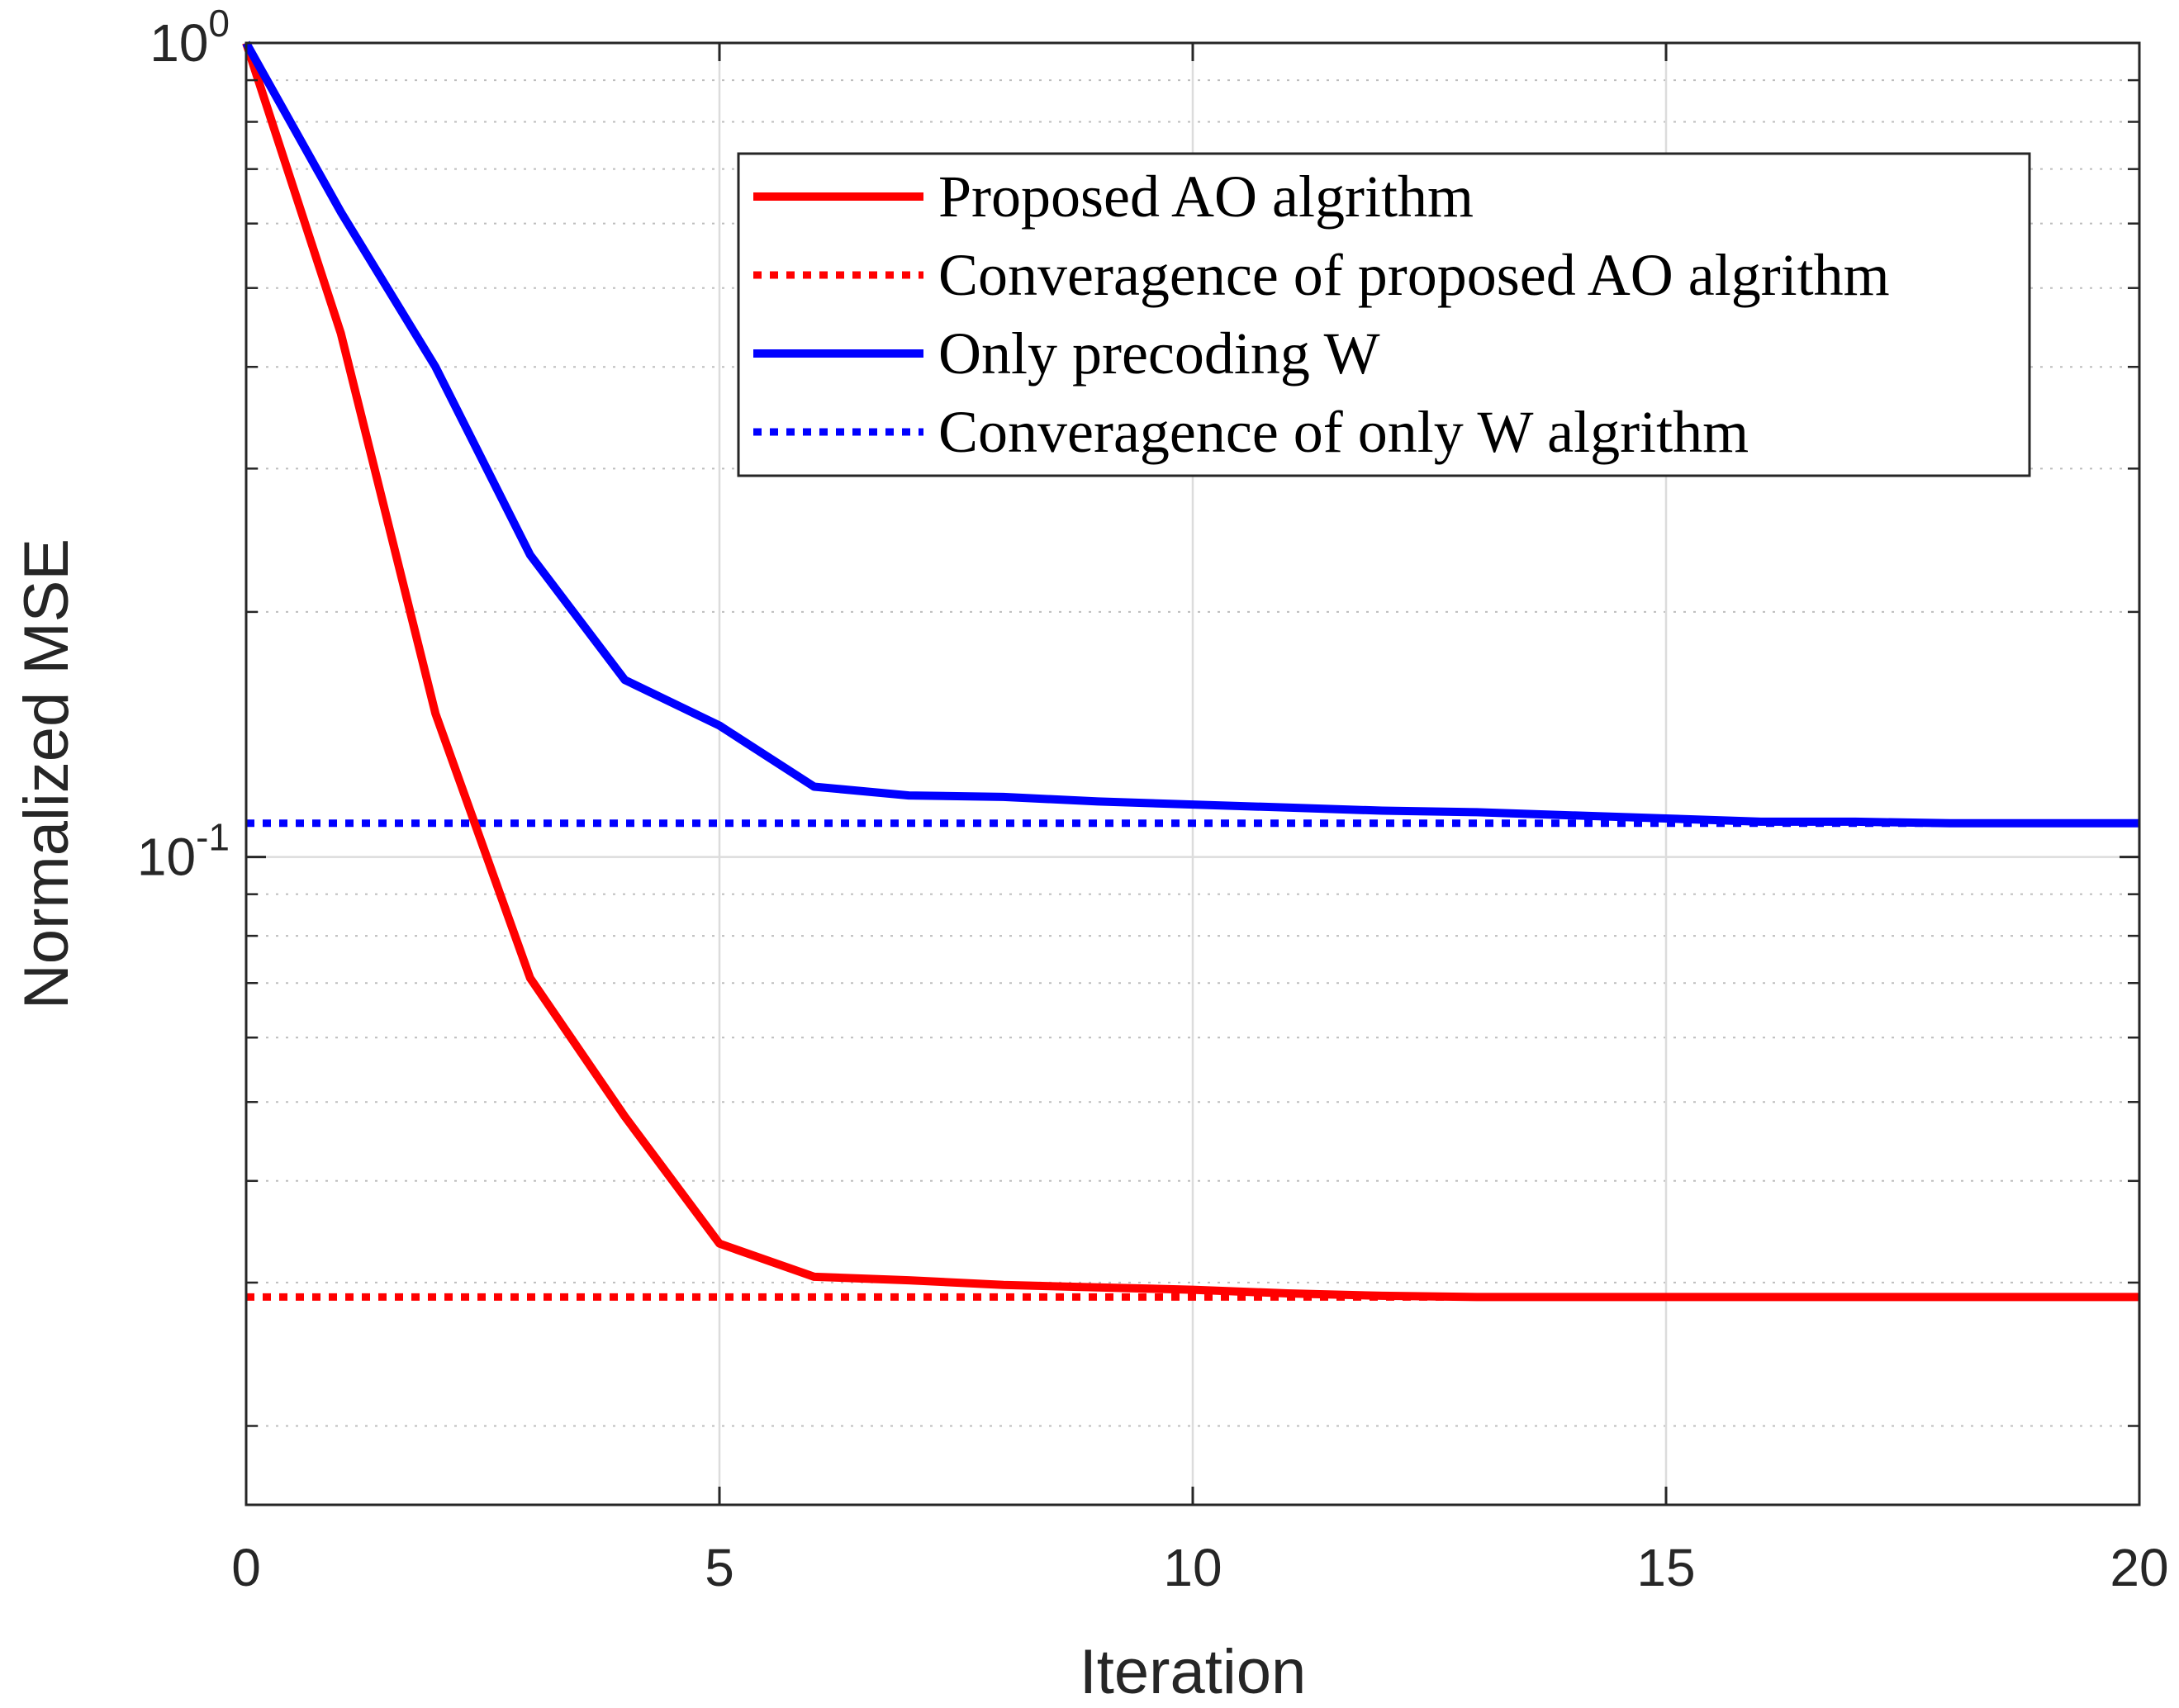 The image size is (2179, 1708). I want to click on legend-item-2: Only precoding W, so click(1066, 353).